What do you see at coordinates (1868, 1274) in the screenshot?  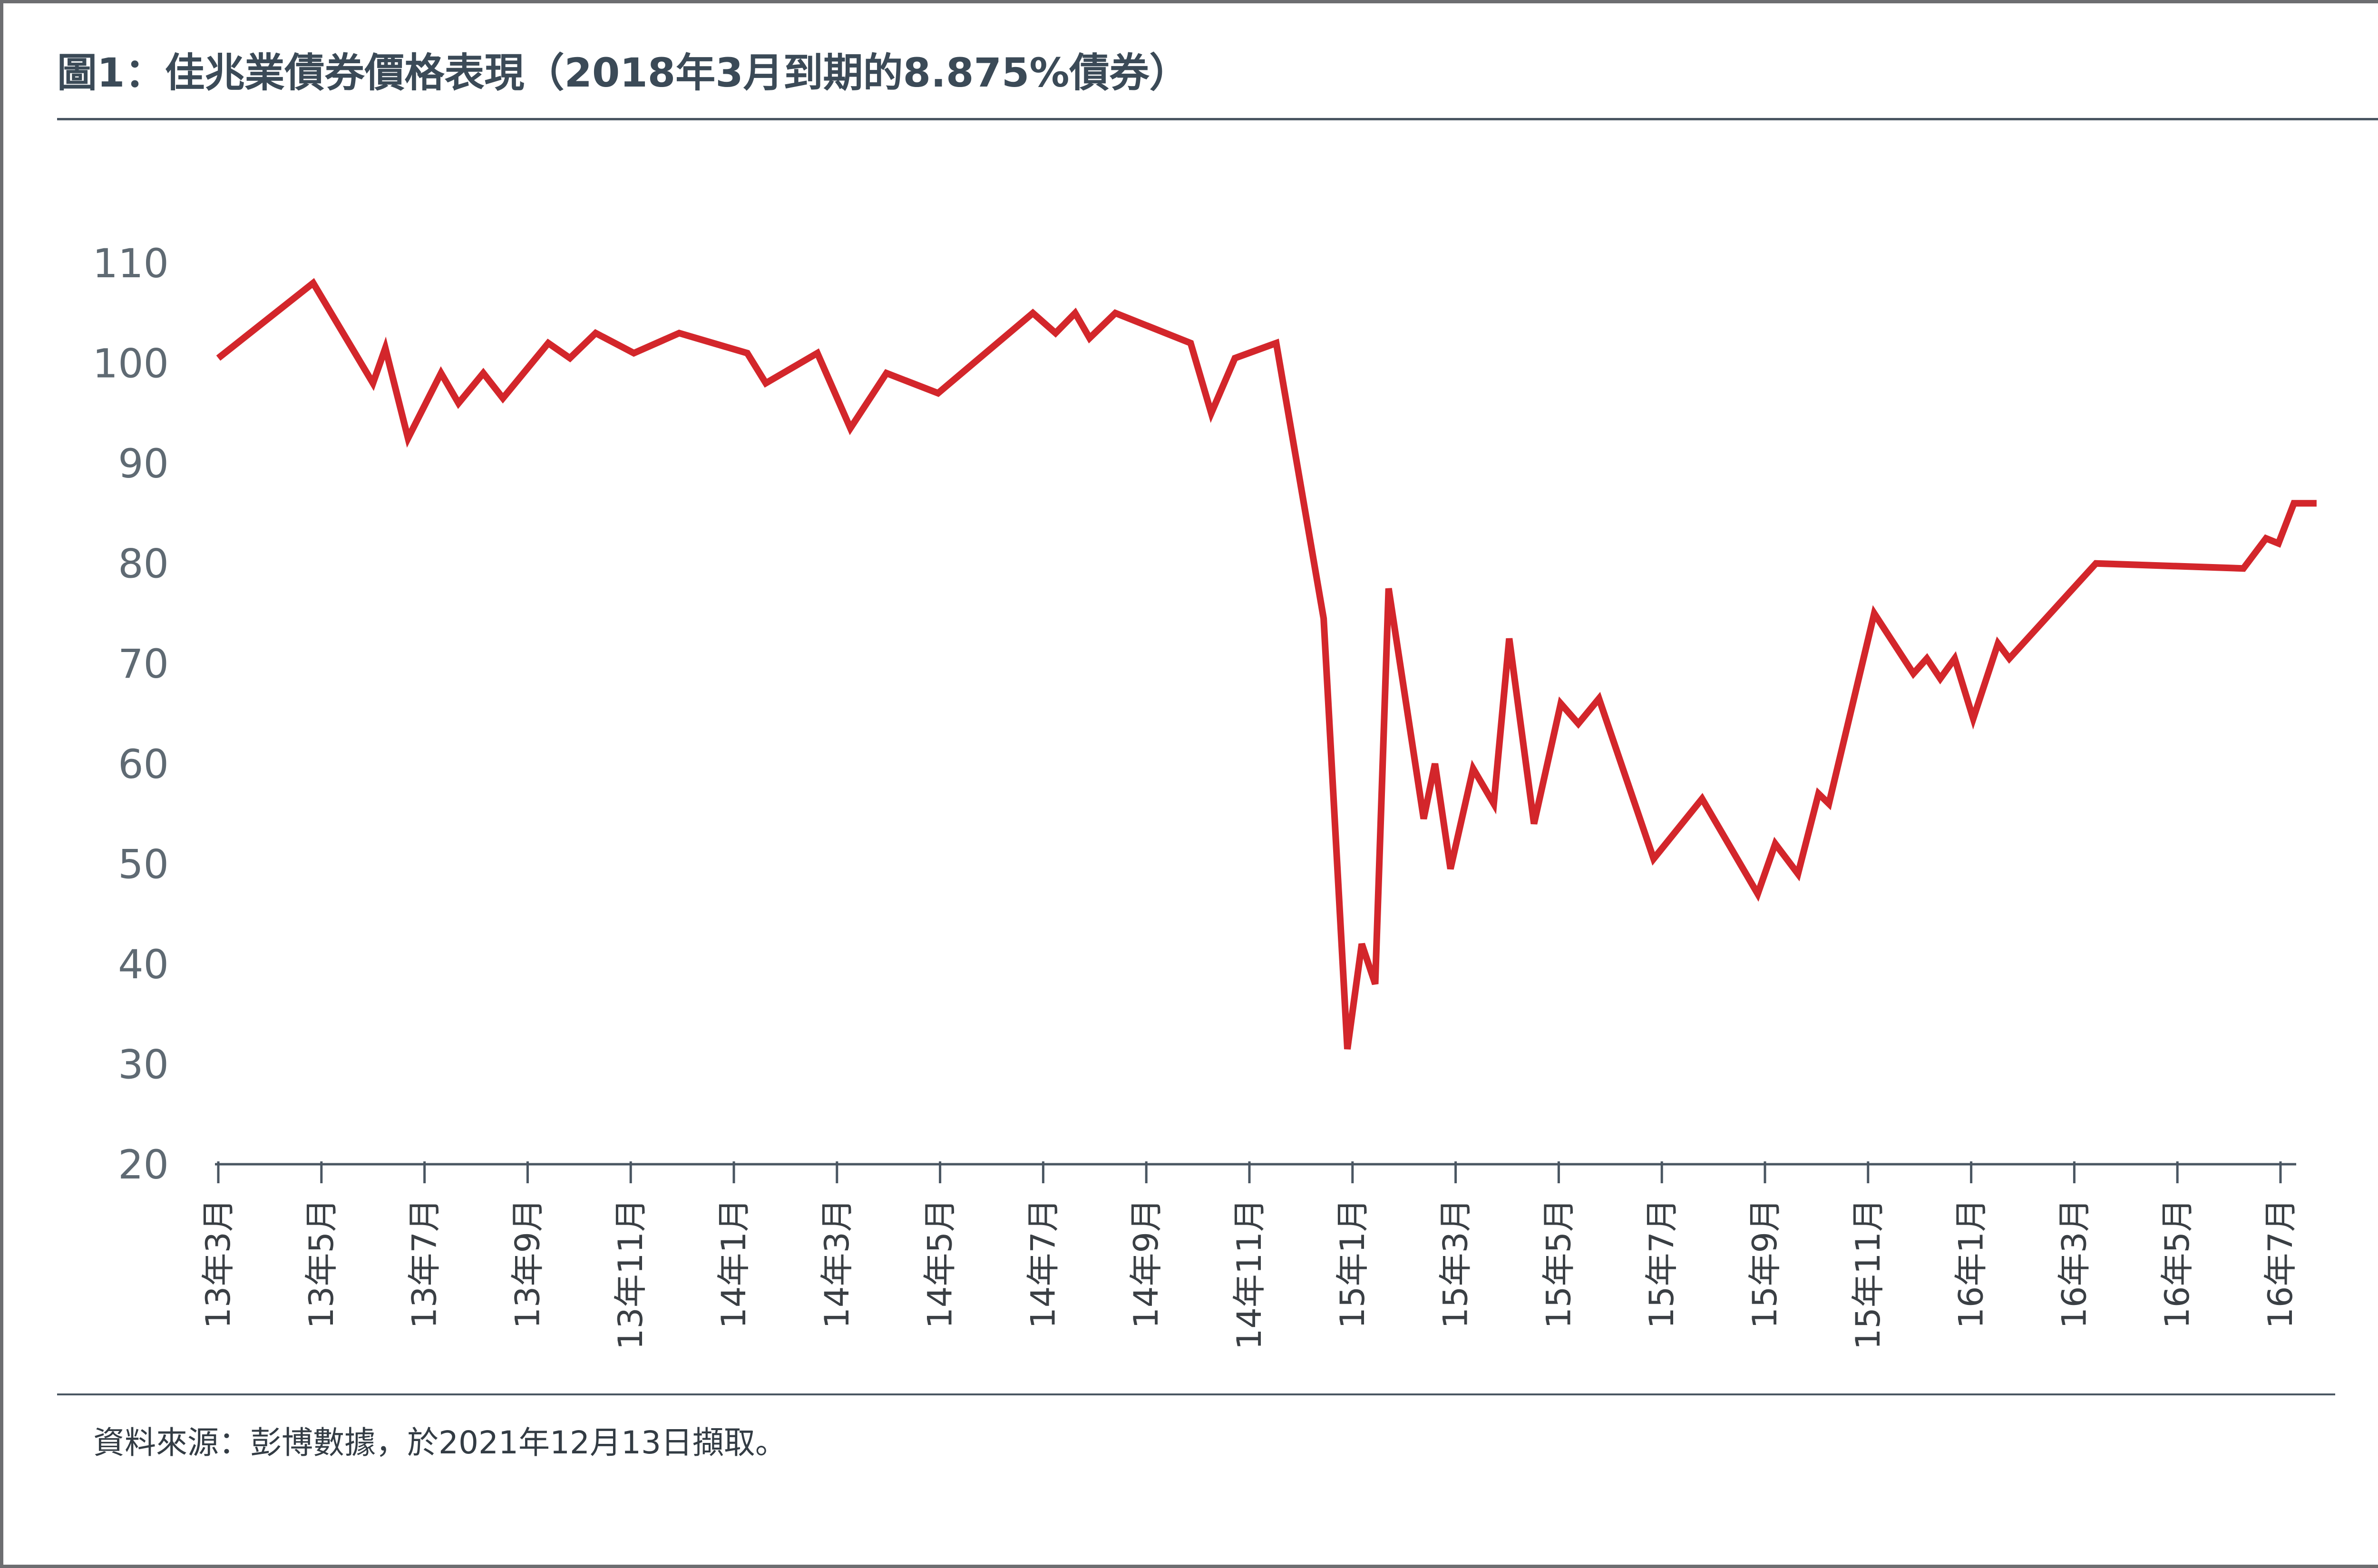 I see `x-tick-label: 15年11月` at bounding box center [1868, 1274].